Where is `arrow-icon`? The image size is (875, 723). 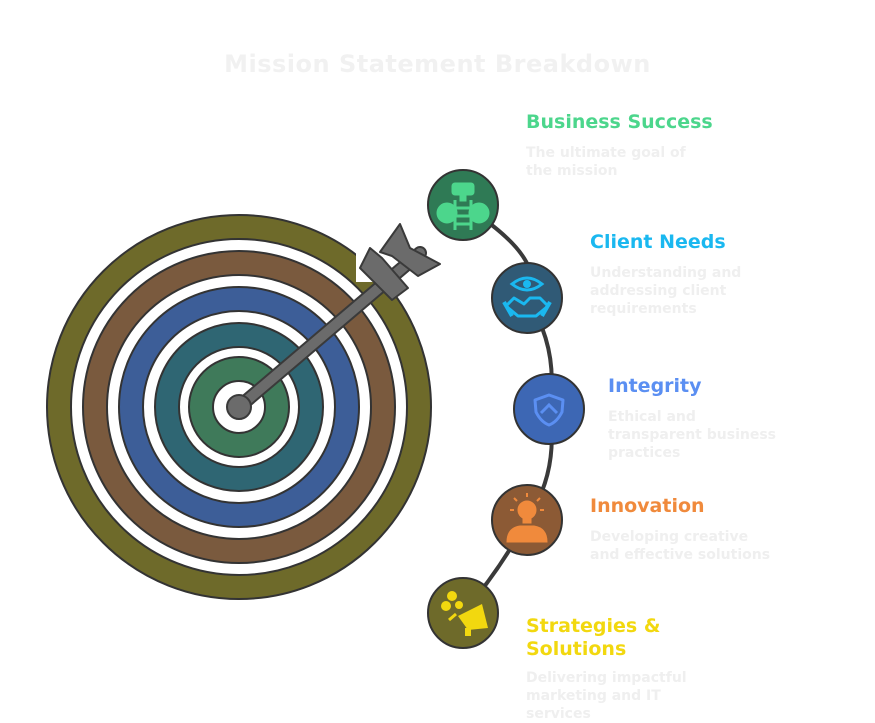
arrow-icon is located at coordinates (333, 321).